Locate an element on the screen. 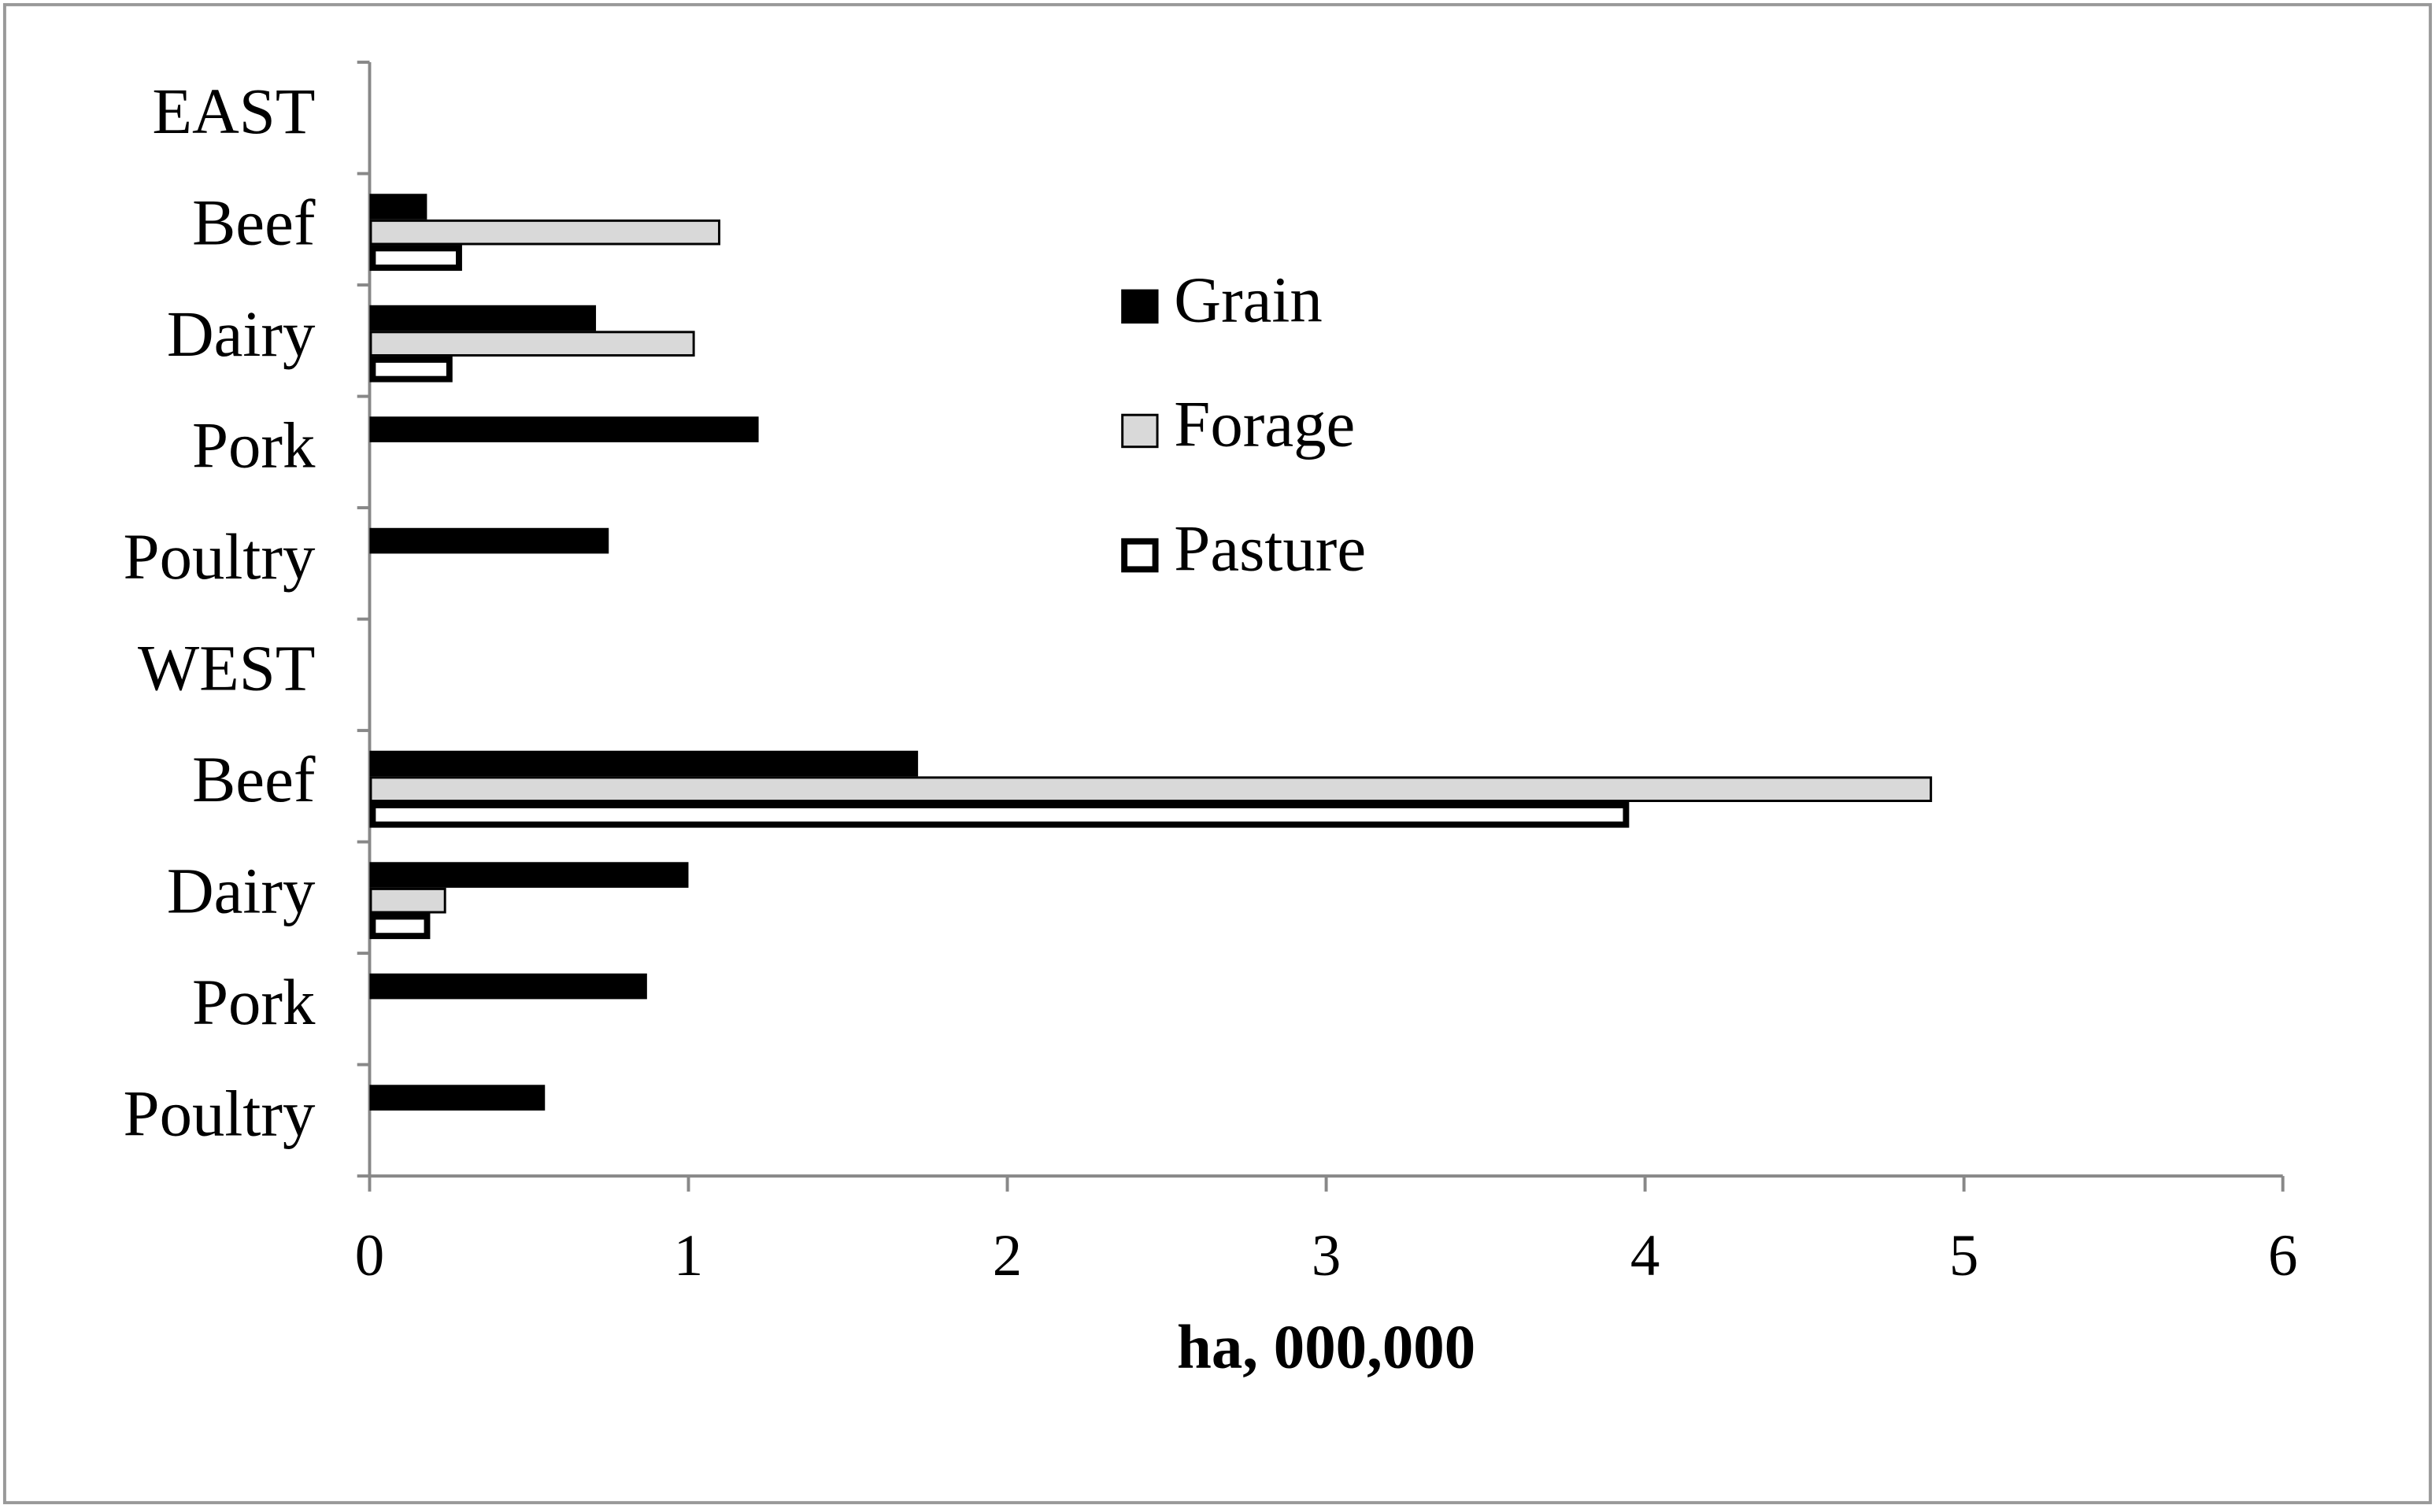 The width and height of the screenshot is (2435, 1512). x-tick-label: 1 is located at coordinates (688, 1255).